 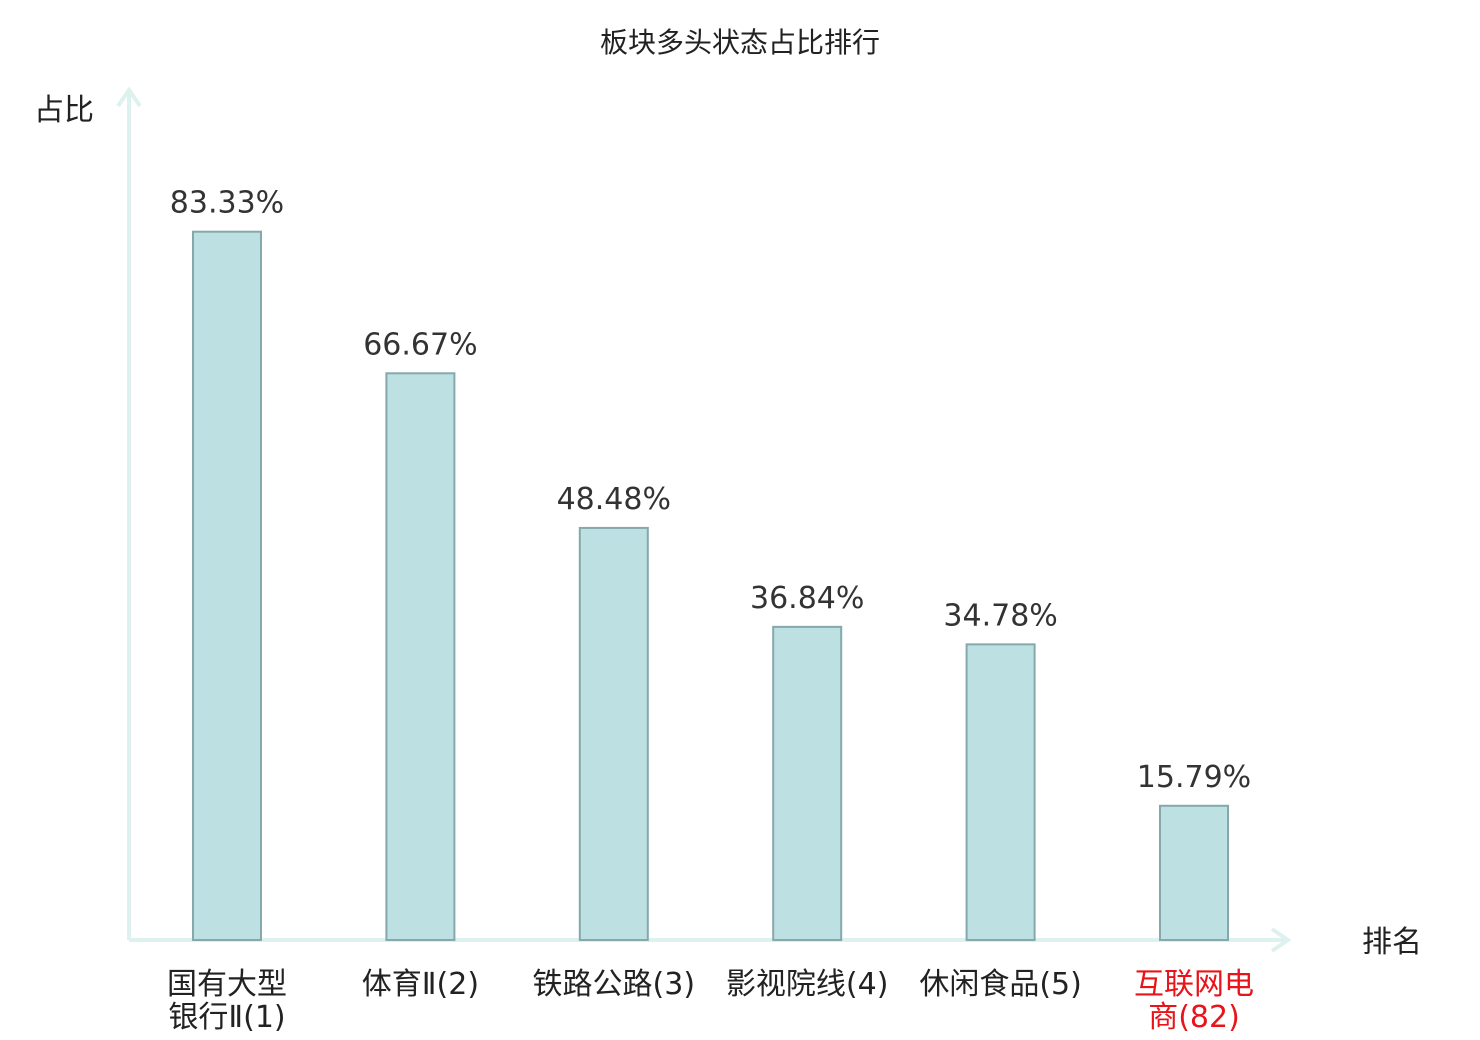 I want to click on category-tick-label: 国有大型, so click(x=227, y=984).